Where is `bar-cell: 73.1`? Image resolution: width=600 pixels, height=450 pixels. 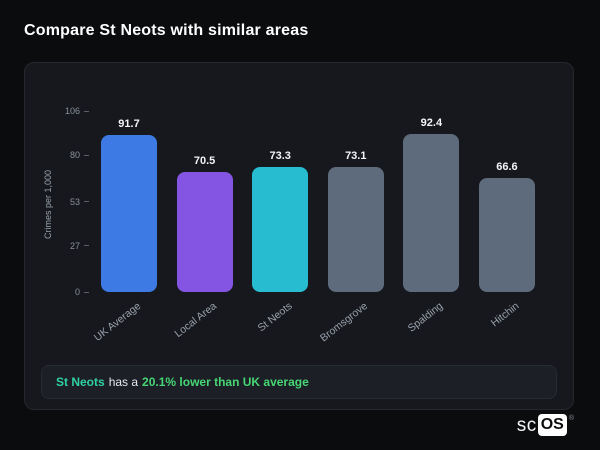
bar-cell: 73.1 is located at coordinates (355, 201).